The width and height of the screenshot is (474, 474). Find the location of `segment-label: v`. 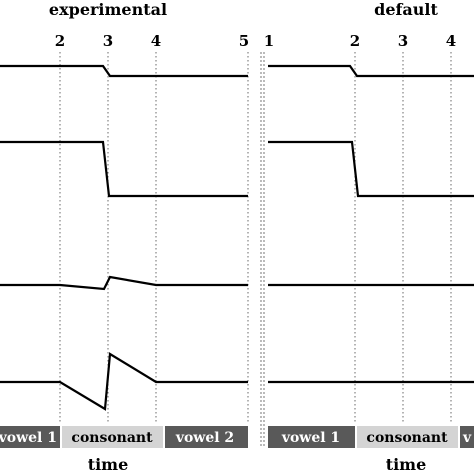

segment-label: v is located at coordinates (467, 438).